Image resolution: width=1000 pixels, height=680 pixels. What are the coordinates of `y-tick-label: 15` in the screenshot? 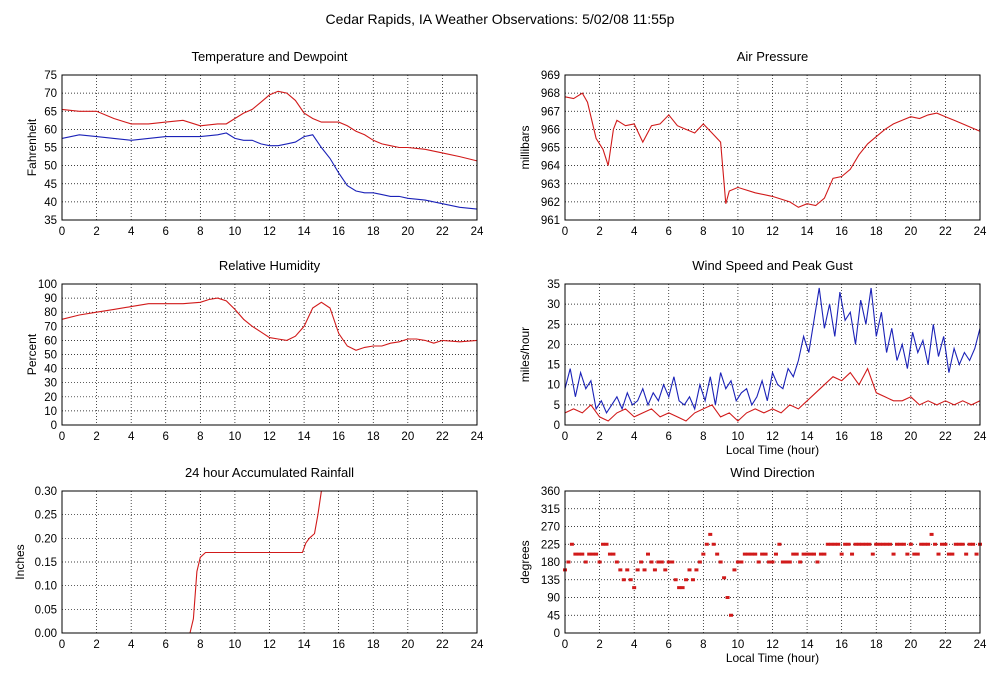 It's located at (553, 366).